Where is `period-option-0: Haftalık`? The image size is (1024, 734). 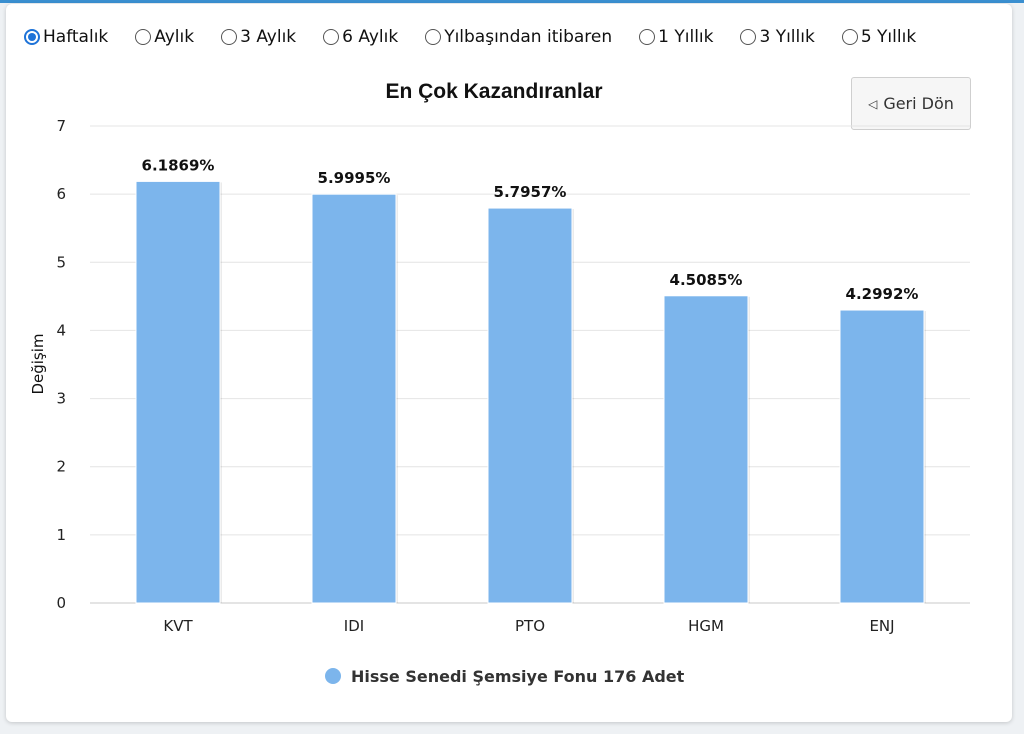 period-option-0: Haftalık is located at coordinates (66, 37).